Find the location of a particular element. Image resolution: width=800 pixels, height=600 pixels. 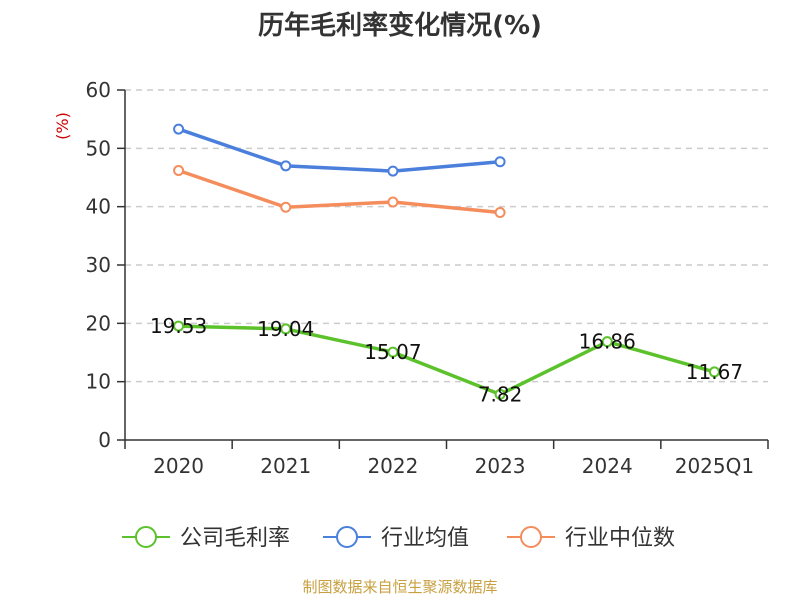

data-label-4: 16.86 is located at coordinates (607, 342).